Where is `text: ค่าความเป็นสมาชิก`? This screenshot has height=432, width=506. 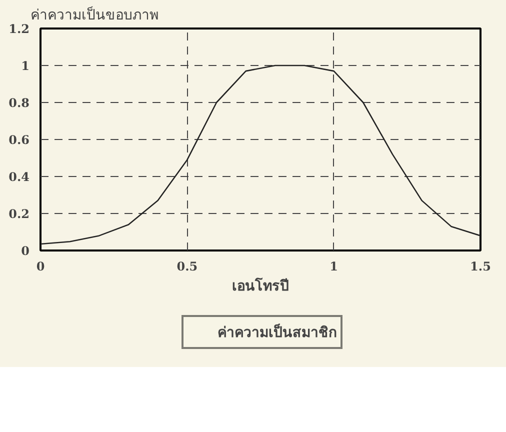
text: ค่าความเป็นสมาชิก is located at coordinates (277, 332).